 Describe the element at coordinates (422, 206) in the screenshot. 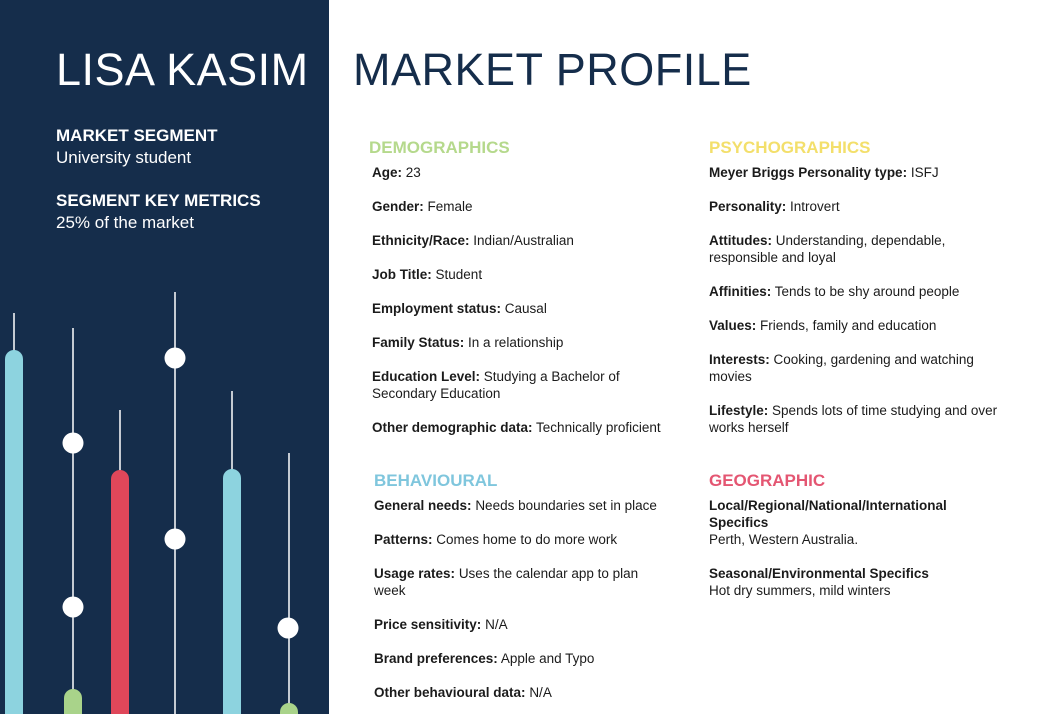

I see `demographics-item: Gender: Female` at that location.